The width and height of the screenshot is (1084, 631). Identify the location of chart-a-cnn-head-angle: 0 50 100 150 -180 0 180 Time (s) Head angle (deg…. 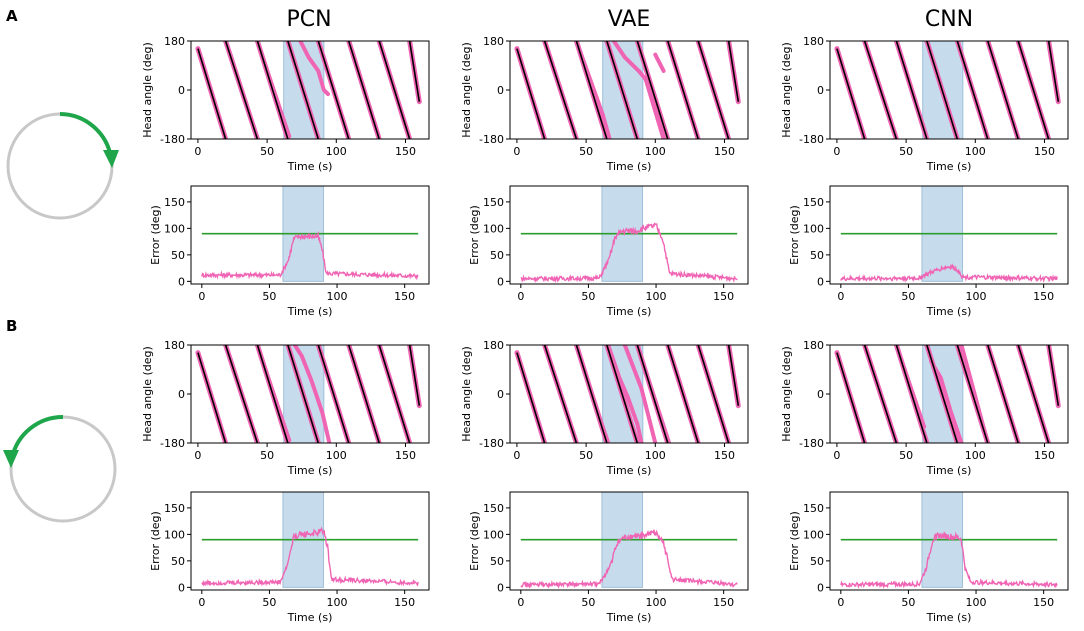
(924, 104).